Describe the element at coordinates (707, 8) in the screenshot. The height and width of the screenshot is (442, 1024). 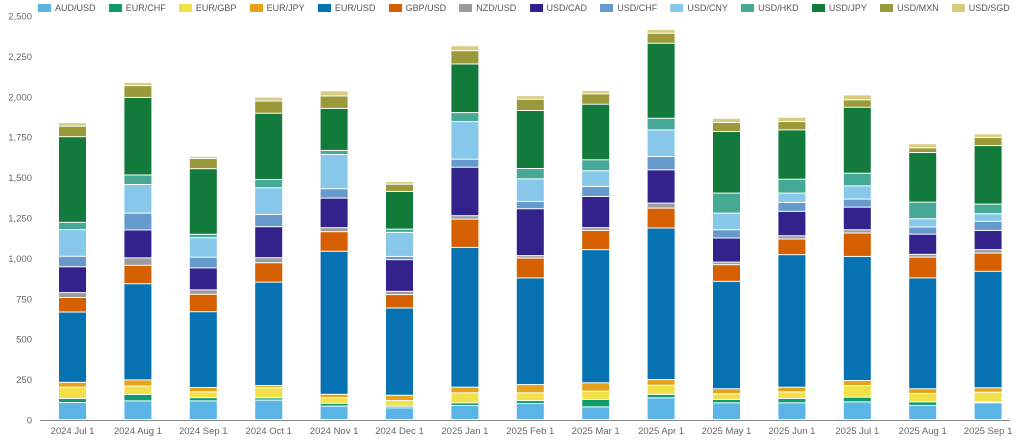
I see `legend-label: USD/CNY` at that location.